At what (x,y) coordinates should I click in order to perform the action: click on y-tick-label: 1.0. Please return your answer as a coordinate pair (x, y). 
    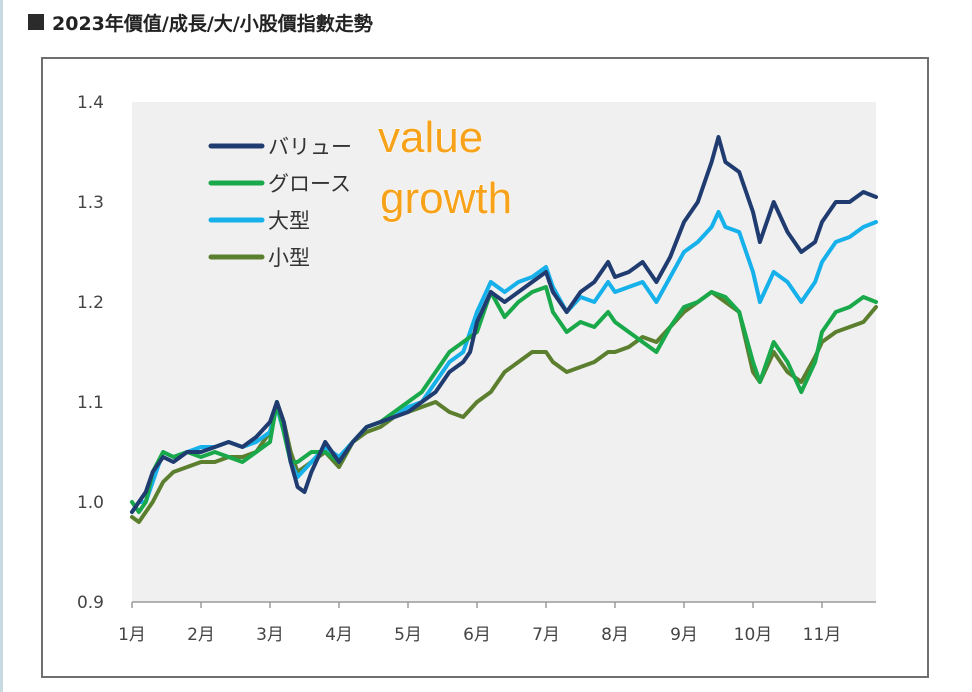
    Looking at the image, I should click on (90, 503).